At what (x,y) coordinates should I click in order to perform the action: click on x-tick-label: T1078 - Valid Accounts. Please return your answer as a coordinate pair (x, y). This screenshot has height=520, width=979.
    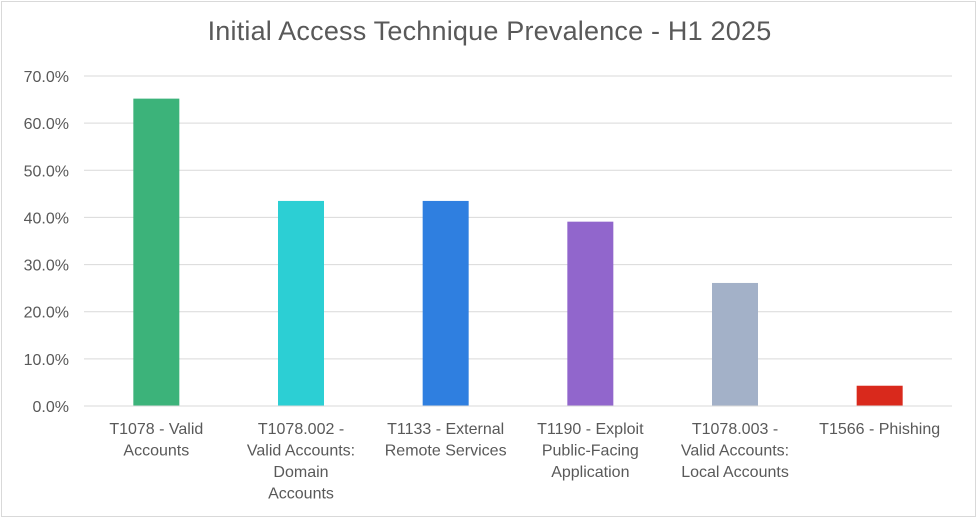
    Looking at the image, I should click on (156, 440).